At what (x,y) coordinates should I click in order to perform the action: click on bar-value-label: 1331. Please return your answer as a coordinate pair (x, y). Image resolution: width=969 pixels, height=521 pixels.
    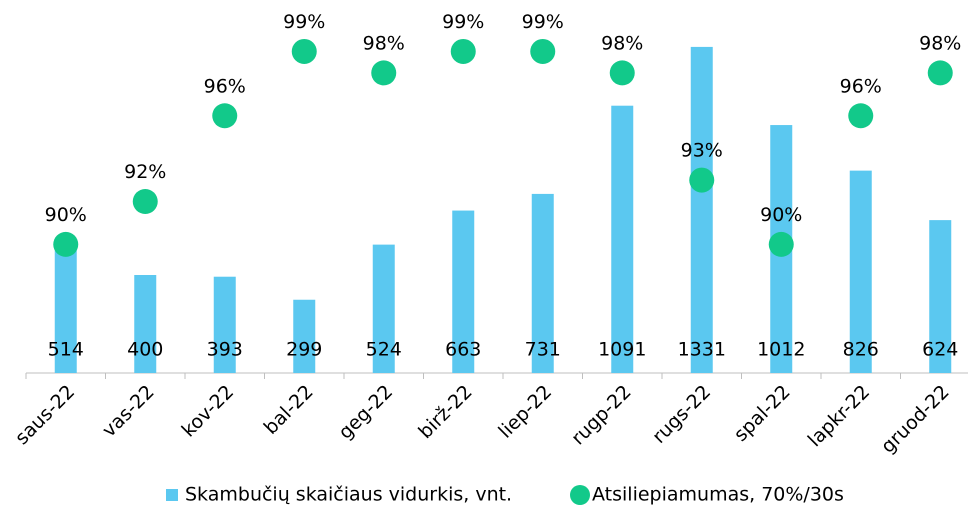
    Looking at the image, I should click on (702, 350).